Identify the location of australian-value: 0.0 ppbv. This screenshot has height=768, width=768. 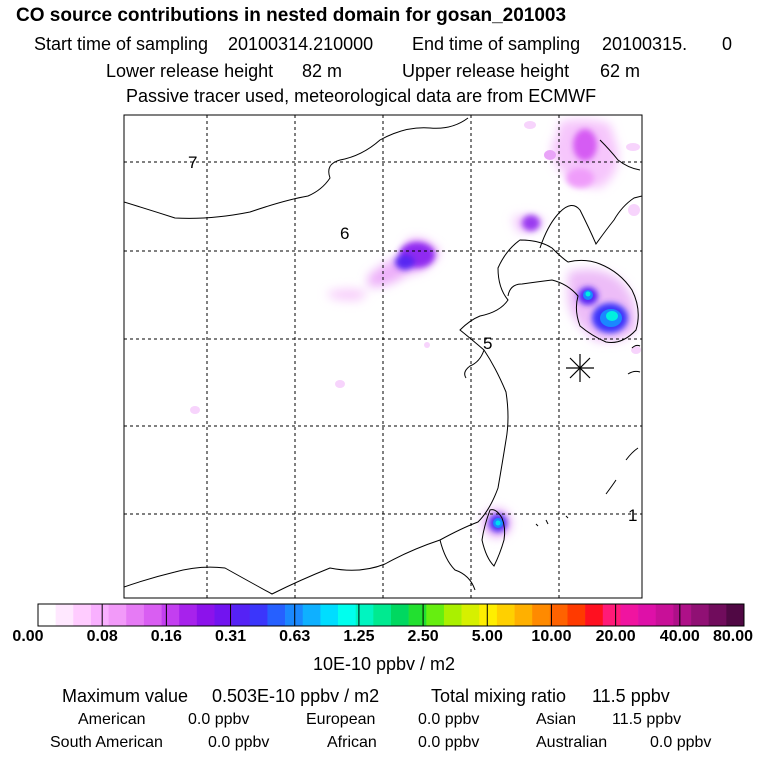
(681, 742).